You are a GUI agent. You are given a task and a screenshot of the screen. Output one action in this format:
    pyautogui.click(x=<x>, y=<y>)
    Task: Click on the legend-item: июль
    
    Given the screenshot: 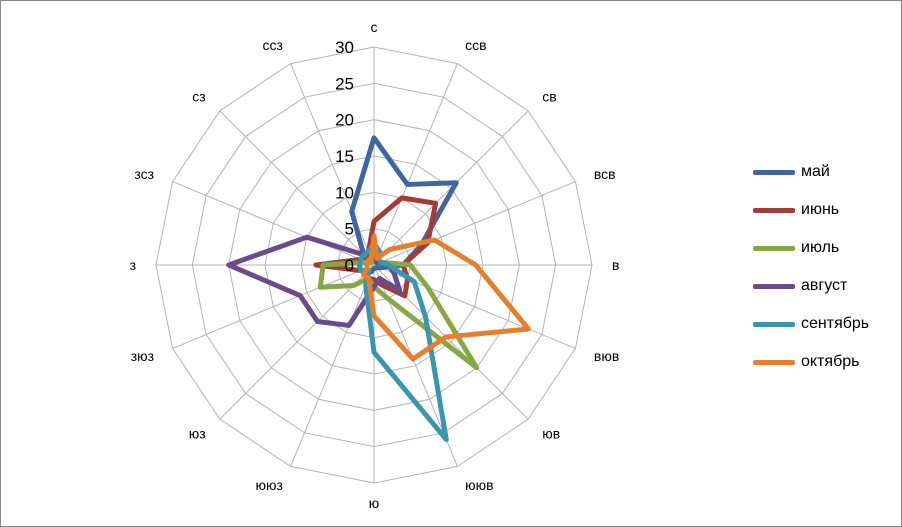 What is the action you would take?
    pyautogui.click(x=823, y=248)
    